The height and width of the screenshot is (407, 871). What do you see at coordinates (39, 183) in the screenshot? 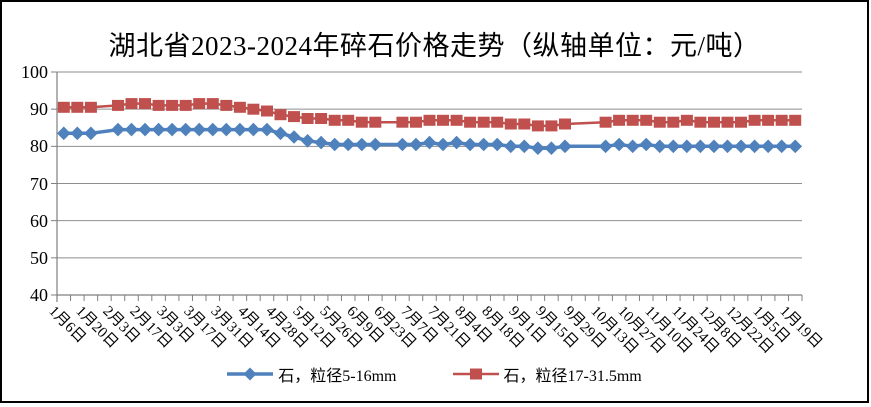
I see `y-axis-tick-label: 70` at bounding box center [39, 183].